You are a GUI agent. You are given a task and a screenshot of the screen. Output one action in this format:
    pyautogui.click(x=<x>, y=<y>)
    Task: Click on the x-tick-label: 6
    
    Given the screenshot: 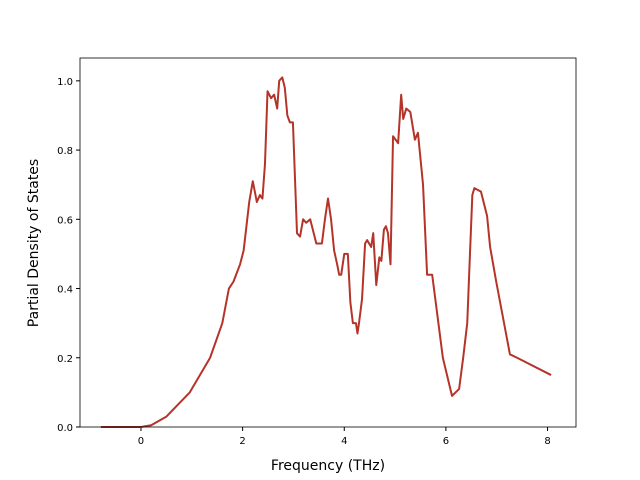 What is the action you would take?
    pyautogui.click(x=446, y=441)
    